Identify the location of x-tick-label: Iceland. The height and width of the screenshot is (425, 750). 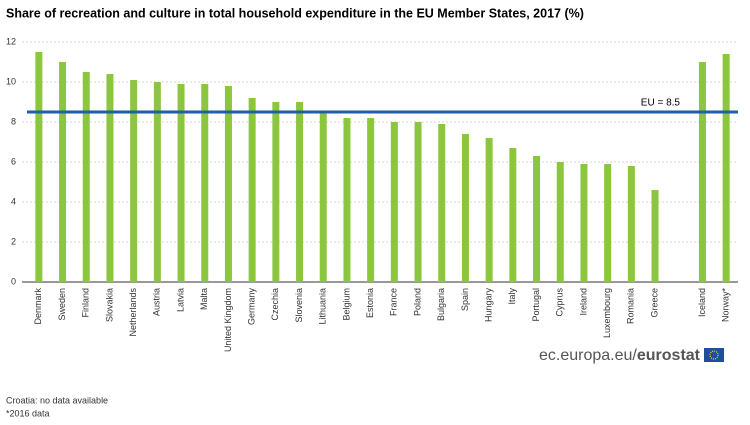
(702, 302).